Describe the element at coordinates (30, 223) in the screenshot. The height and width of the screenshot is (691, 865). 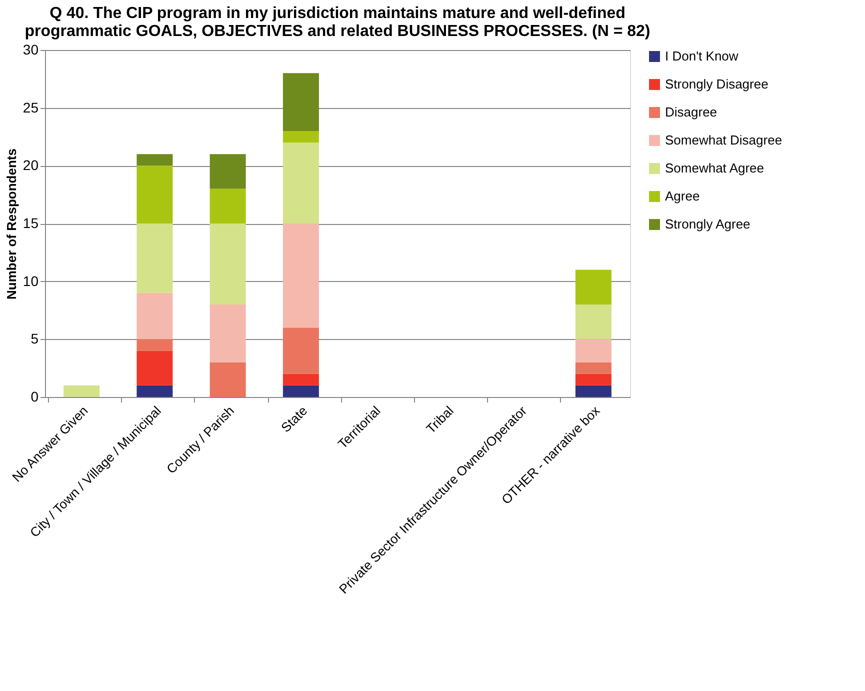
I see `y-tick-label: 15` at that location.